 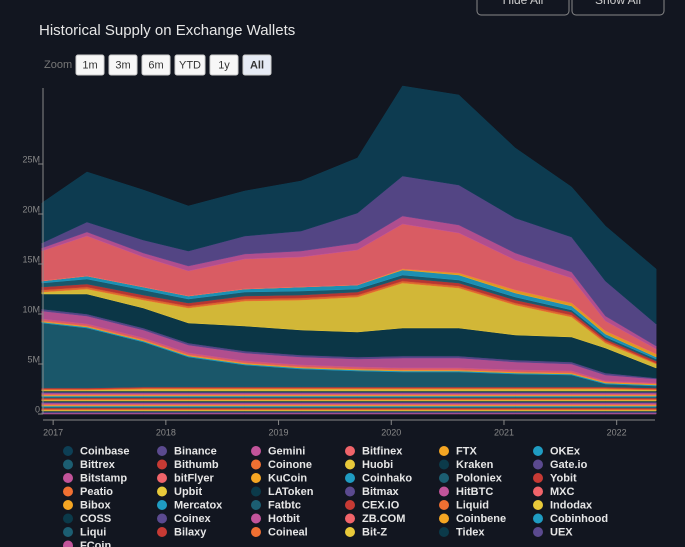 I want to click on legend-label: Coinex, so click(x=193, y=519).